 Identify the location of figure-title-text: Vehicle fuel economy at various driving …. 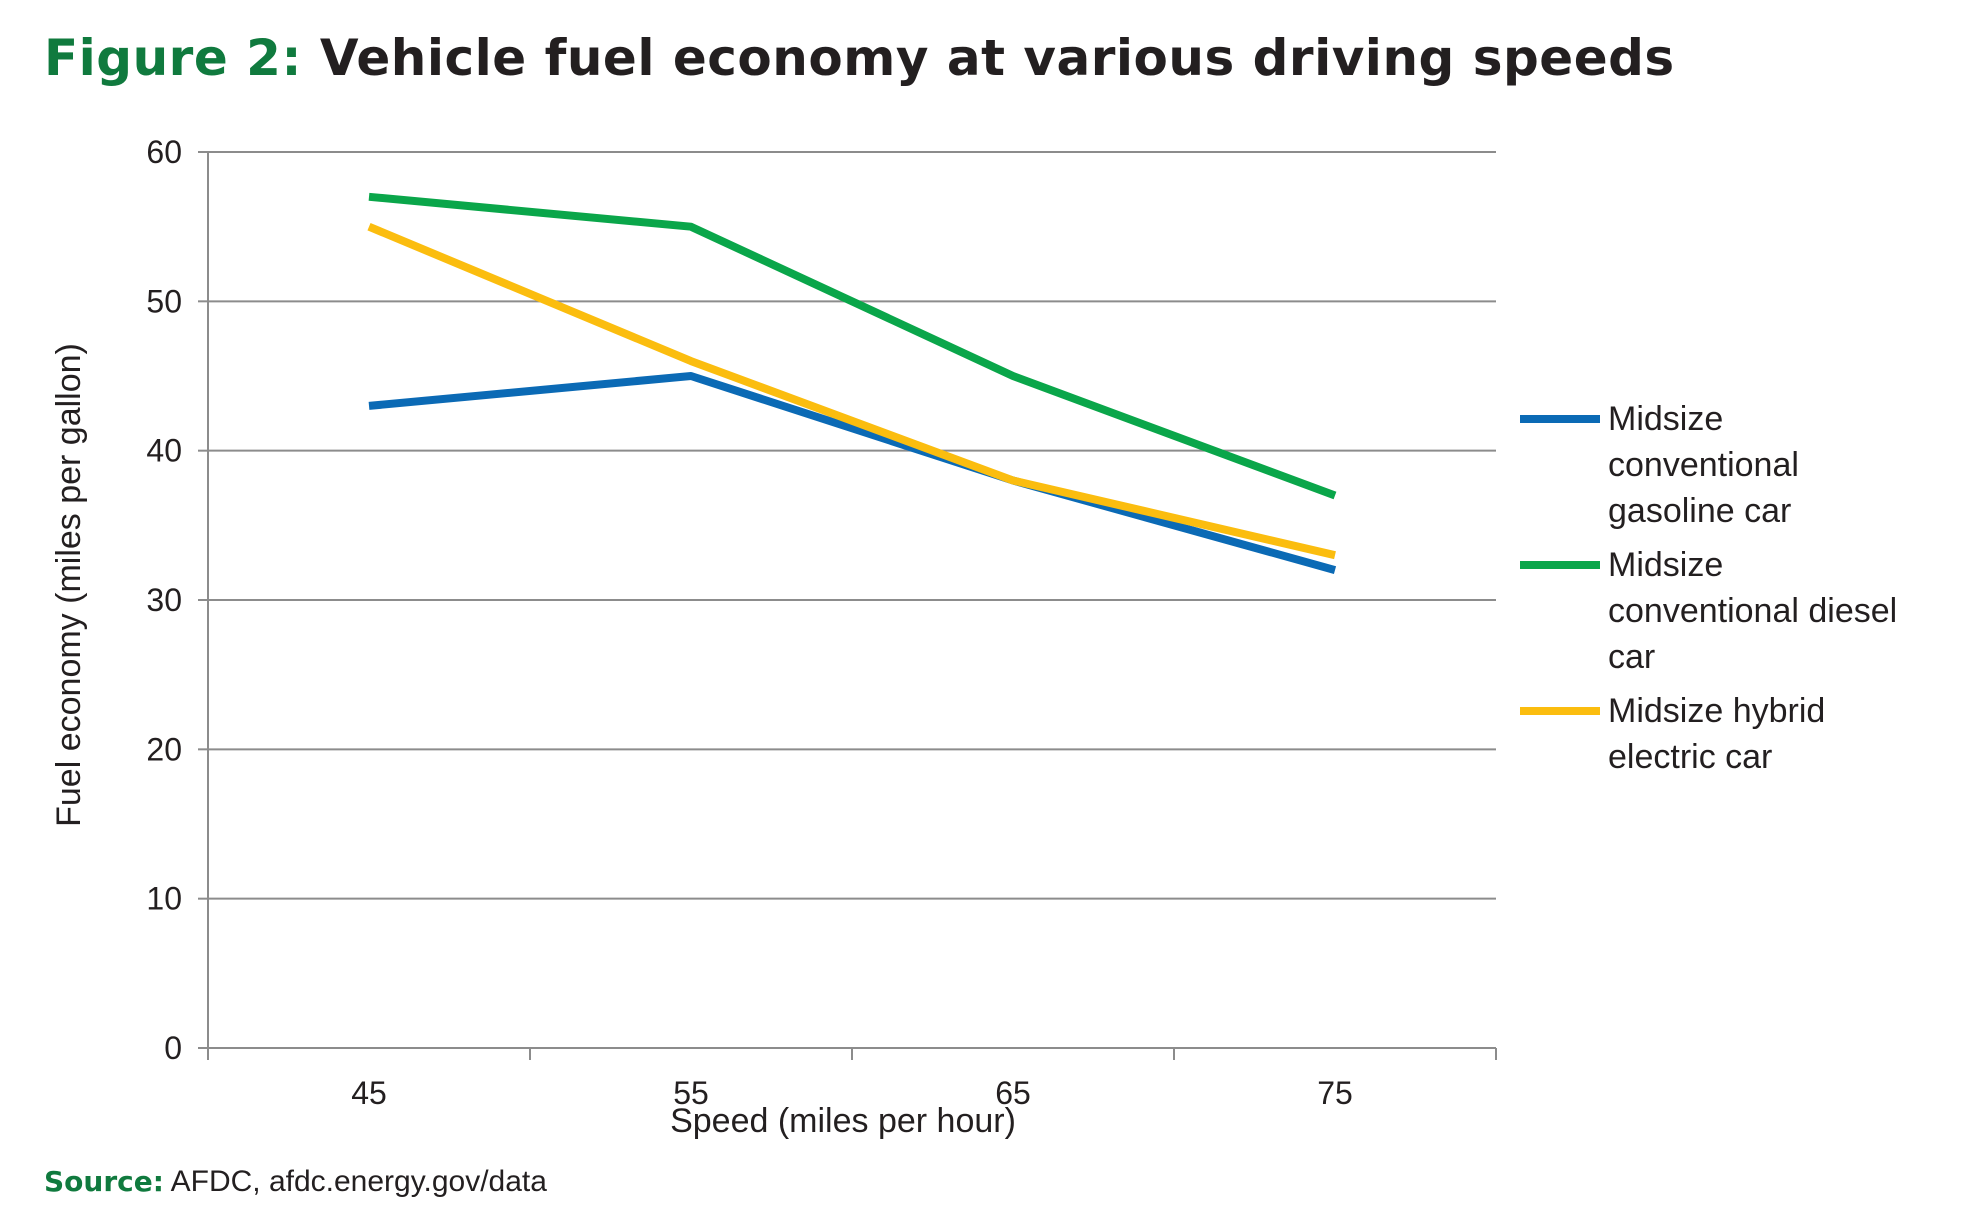
(997, 58).